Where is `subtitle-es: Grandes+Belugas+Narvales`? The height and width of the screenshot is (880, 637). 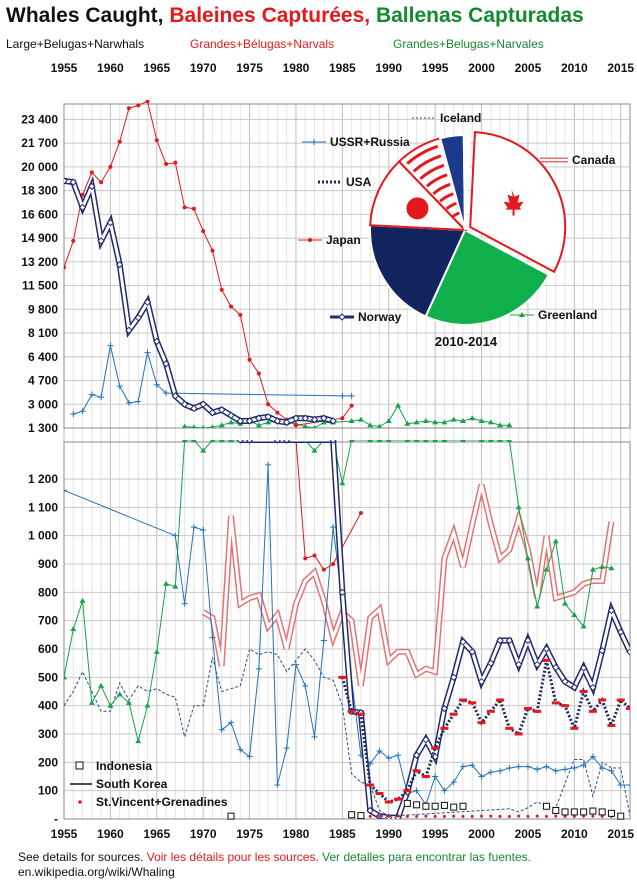
subtitle-es: Grandes+Belugas+Narvales is located at coordinates (468, 44).